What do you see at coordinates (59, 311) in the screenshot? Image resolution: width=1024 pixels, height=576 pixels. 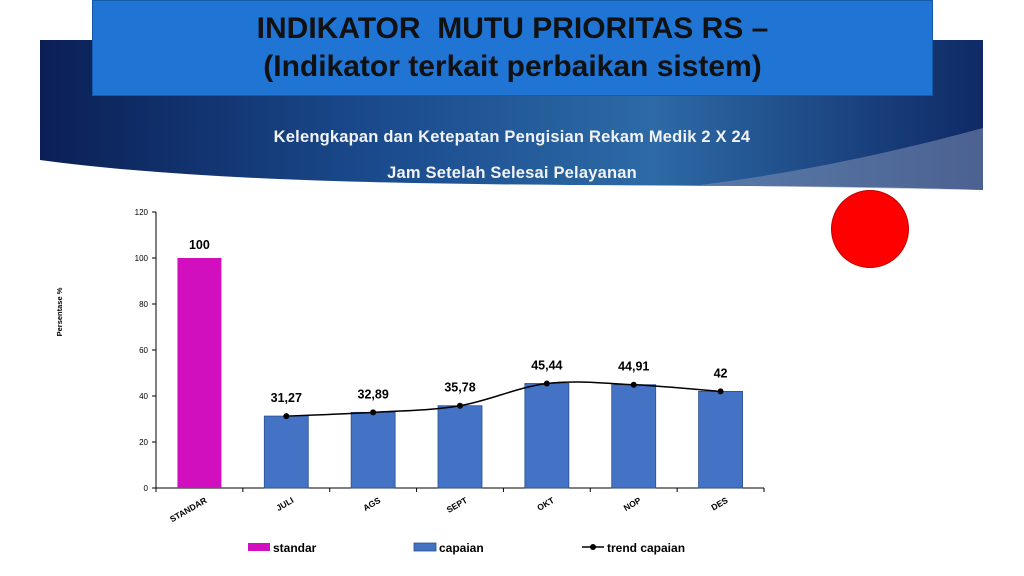 I see `y-axis-label: Persentase %` at bounding box center [59, 311].